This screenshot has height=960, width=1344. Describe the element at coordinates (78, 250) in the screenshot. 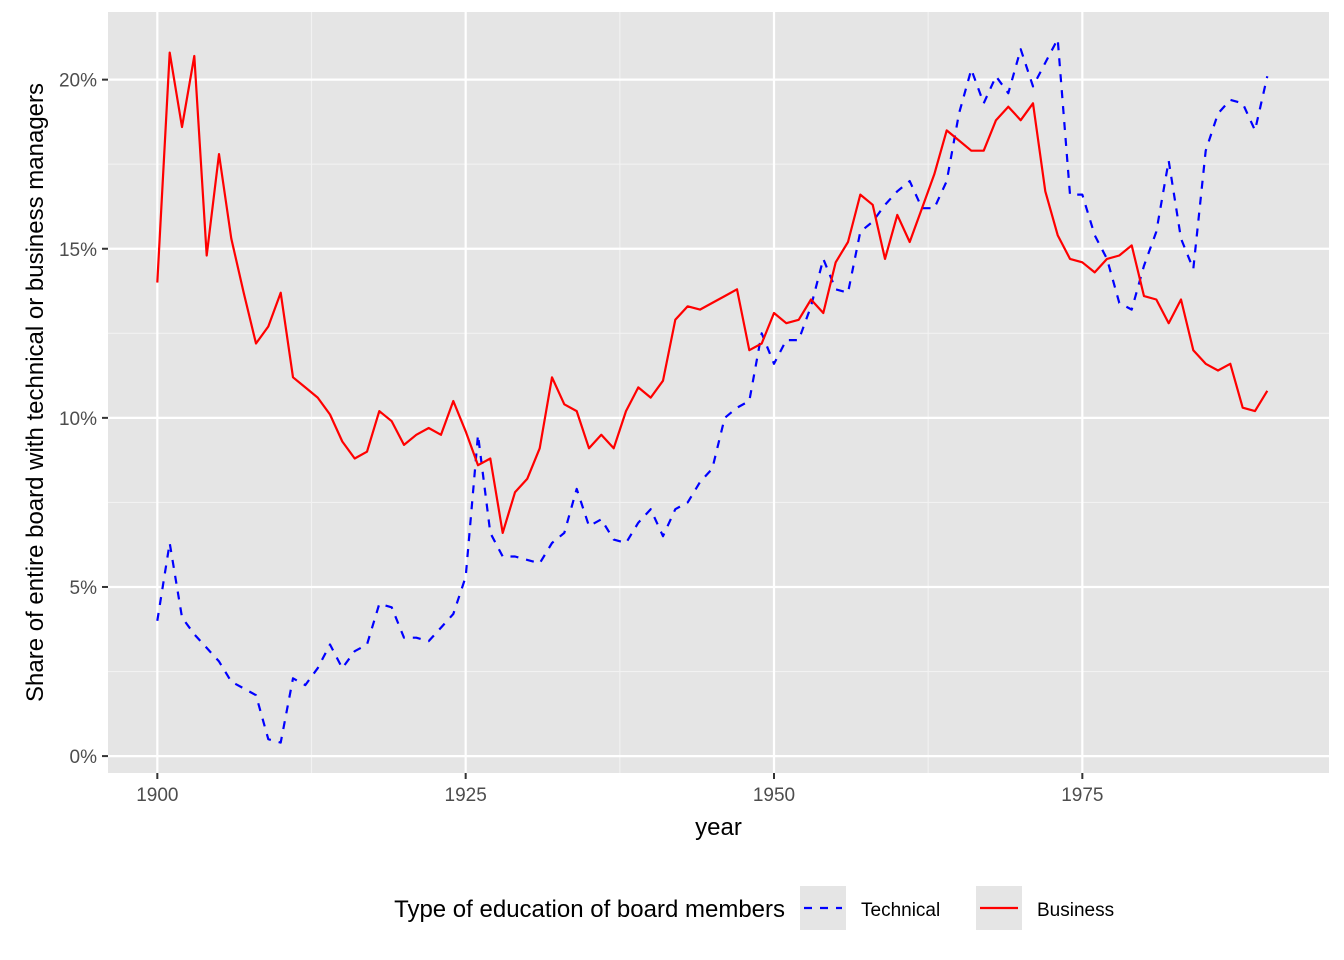

I see `y-tick-label: 15%` at that location.